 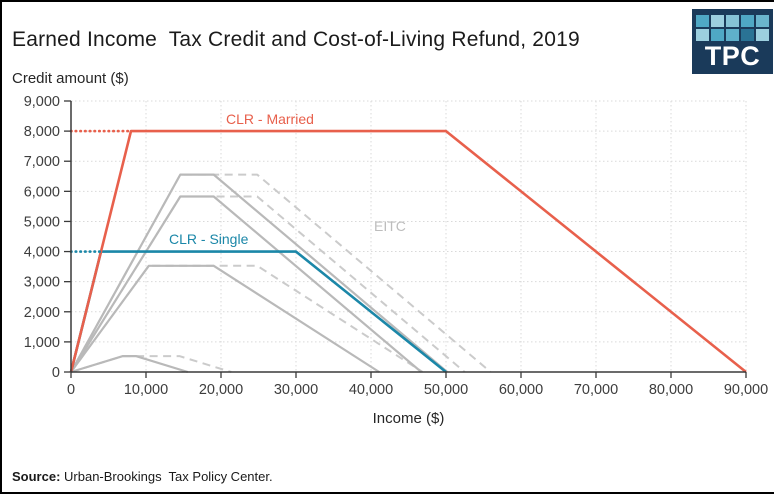 What do you see at coordinates (42, 162) in the screenshot?
I see `y-tick-label-7000: 7,000` at bounding box center [42, 162].